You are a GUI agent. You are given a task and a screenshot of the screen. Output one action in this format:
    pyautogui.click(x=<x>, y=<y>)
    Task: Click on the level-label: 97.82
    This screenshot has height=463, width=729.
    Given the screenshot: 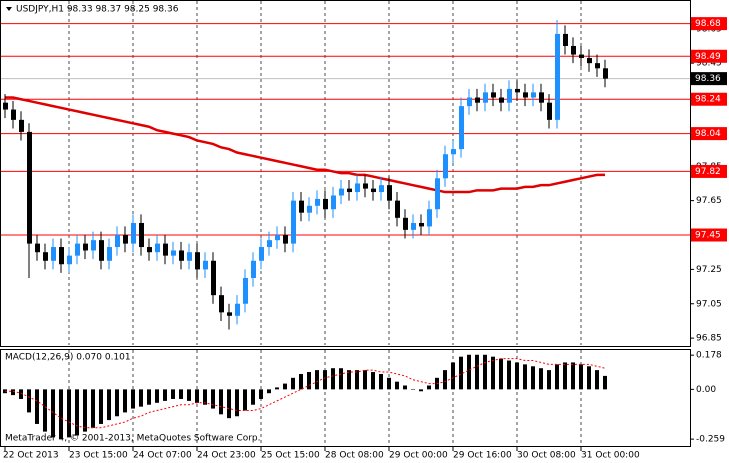 What is the action you would take?
    pyautogui.click(x=708, y=172)
    